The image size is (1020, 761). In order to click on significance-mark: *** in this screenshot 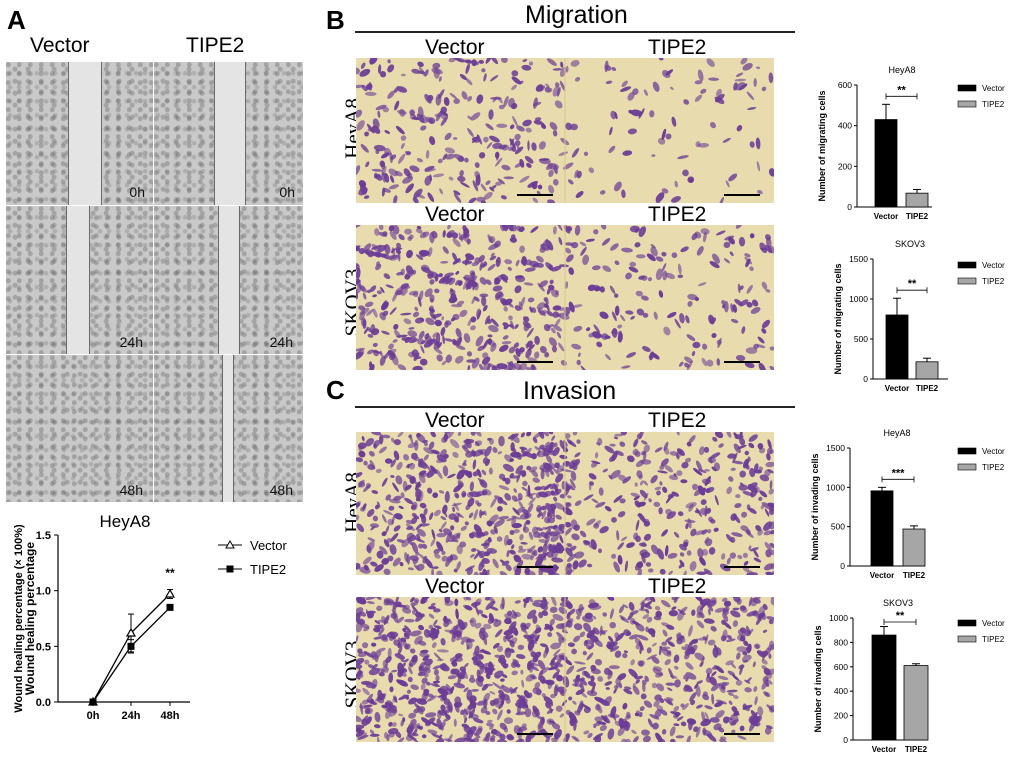, I will do `click(899, 473)`.